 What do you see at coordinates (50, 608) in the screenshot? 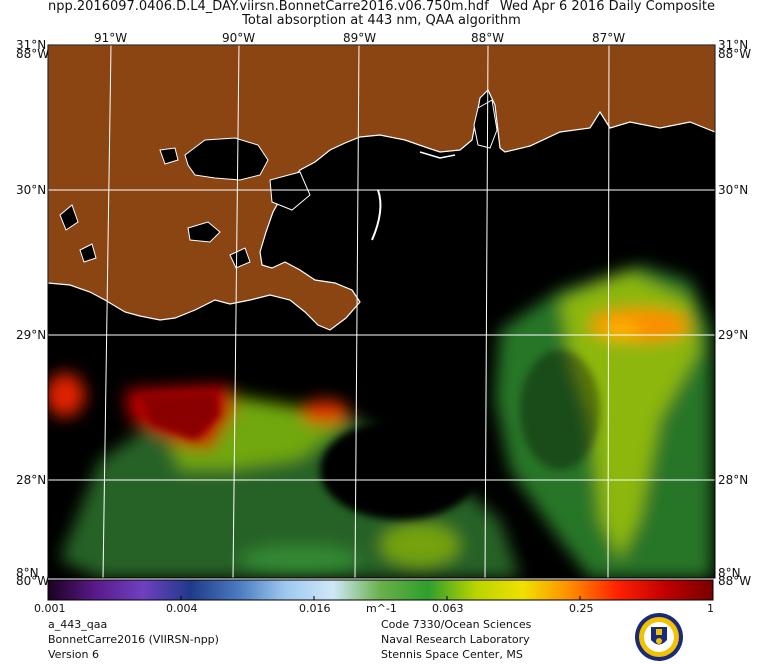
I see `colorbar-tick-label: 0.001` at bounding box center [50, 608].